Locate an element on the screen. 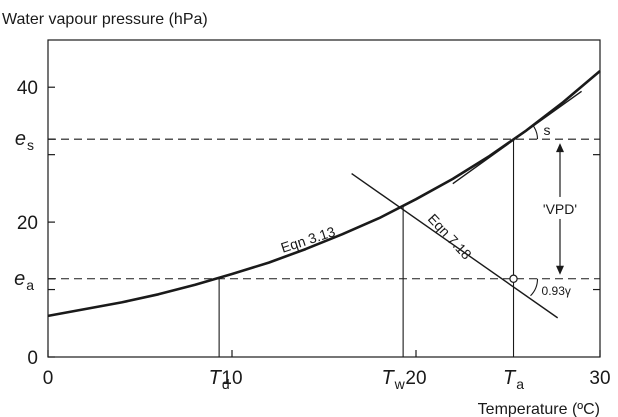 This screenshot has height=417, width=618. y-symbol-0: ea is located at coordinates (24, 280).